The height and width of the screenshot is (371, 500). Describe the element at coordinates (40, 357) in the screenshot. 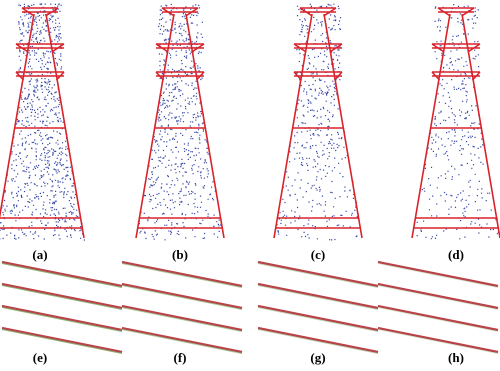

I see `panel-label: (e)` at that location.